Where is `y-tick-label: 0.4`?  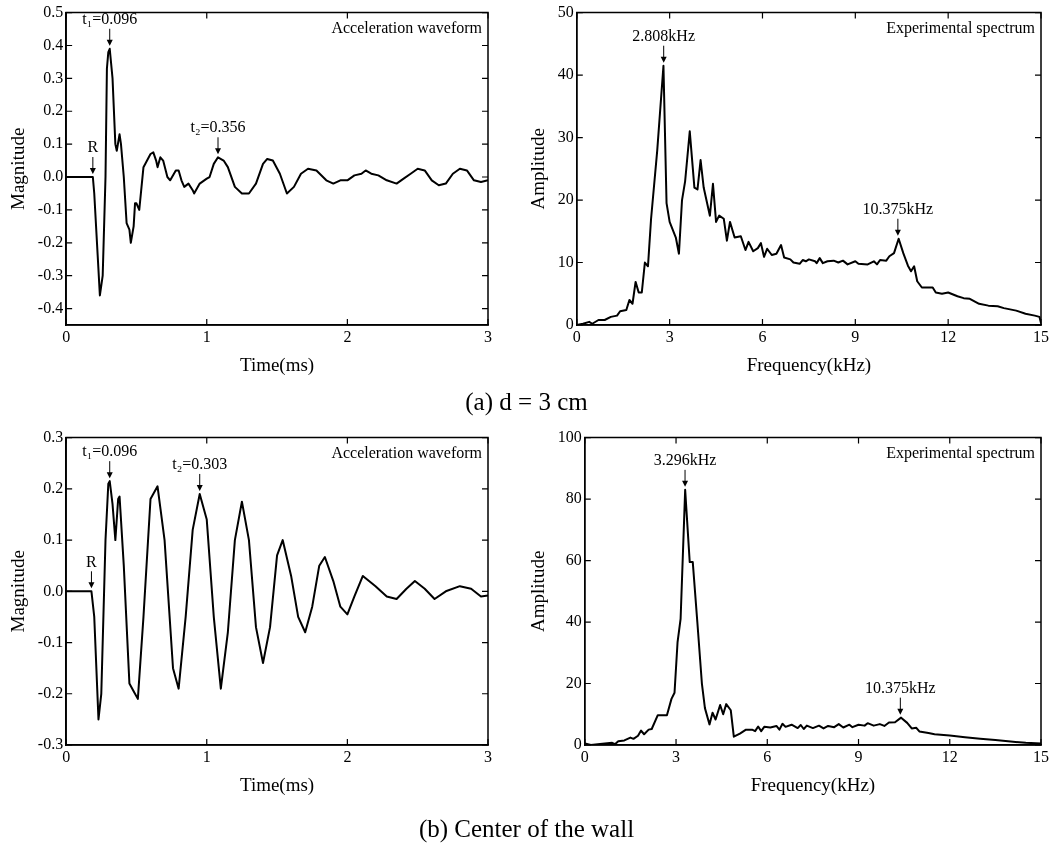
y-tick-label: 0.4 is located at coordinates (53, 44).